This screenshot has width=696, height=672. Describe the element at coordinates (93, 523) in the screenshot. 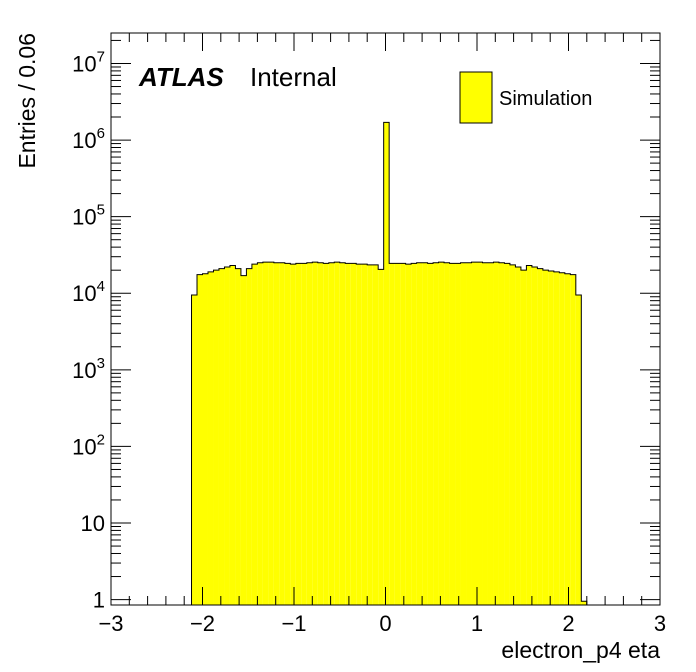

I see `y-tick-label: 10` at that location.